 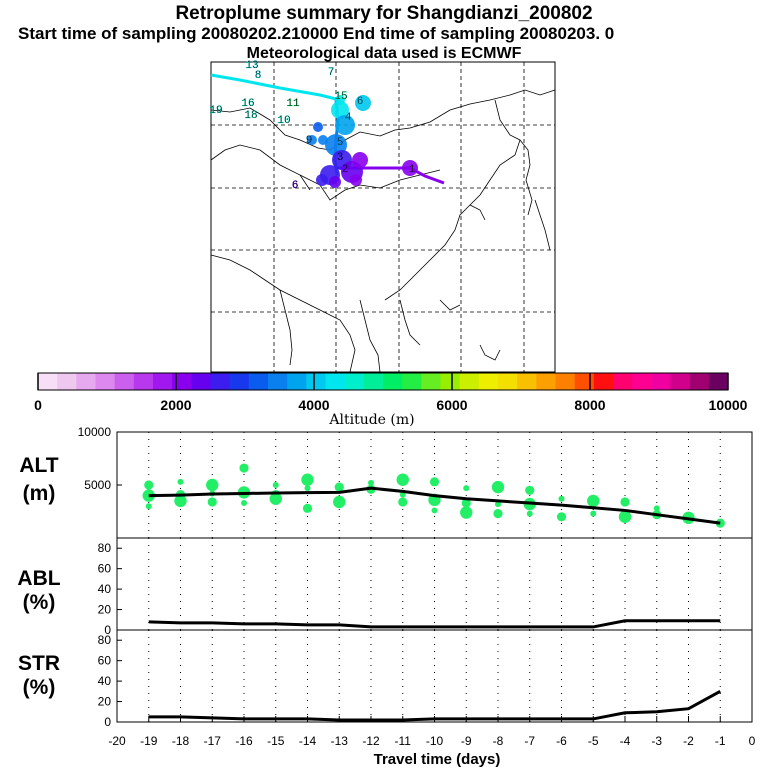 I want to click on trajectory-day-label: 15, so click(x=340, y=97).